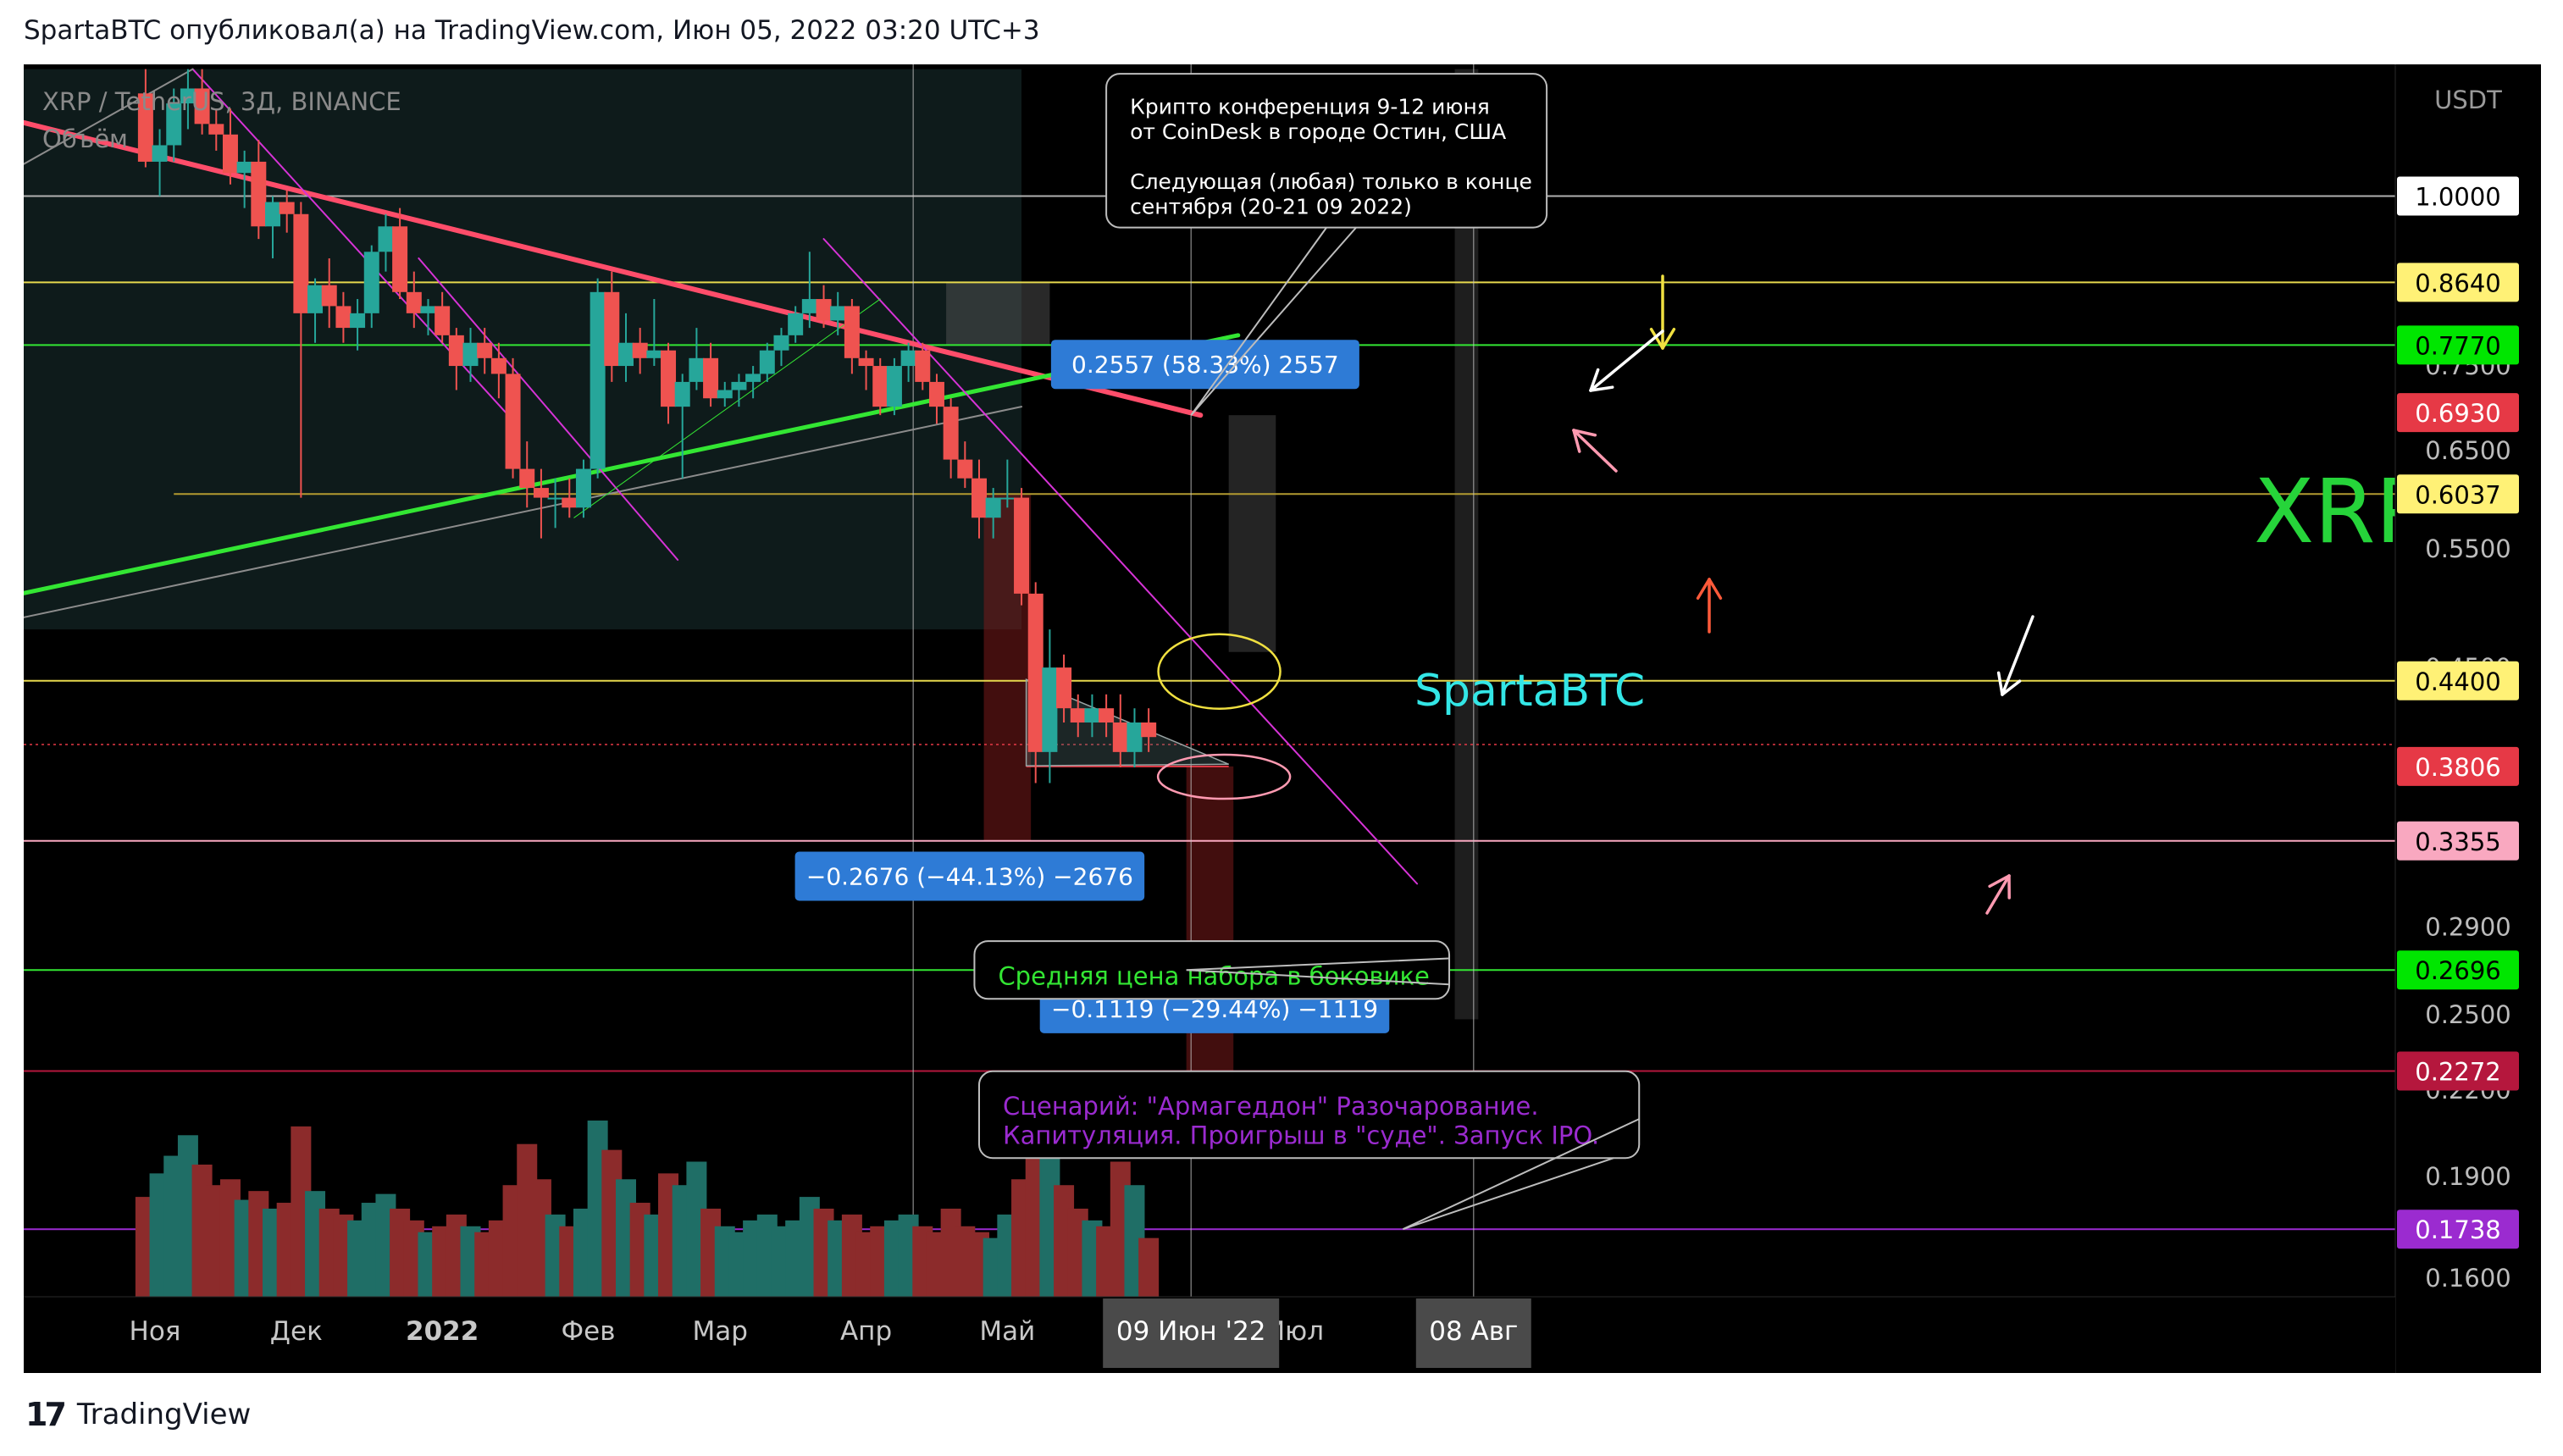 The width and height of the screenshot is (2563, 1456). I want to click on price-label: 0.8640, so click(2458, 282).